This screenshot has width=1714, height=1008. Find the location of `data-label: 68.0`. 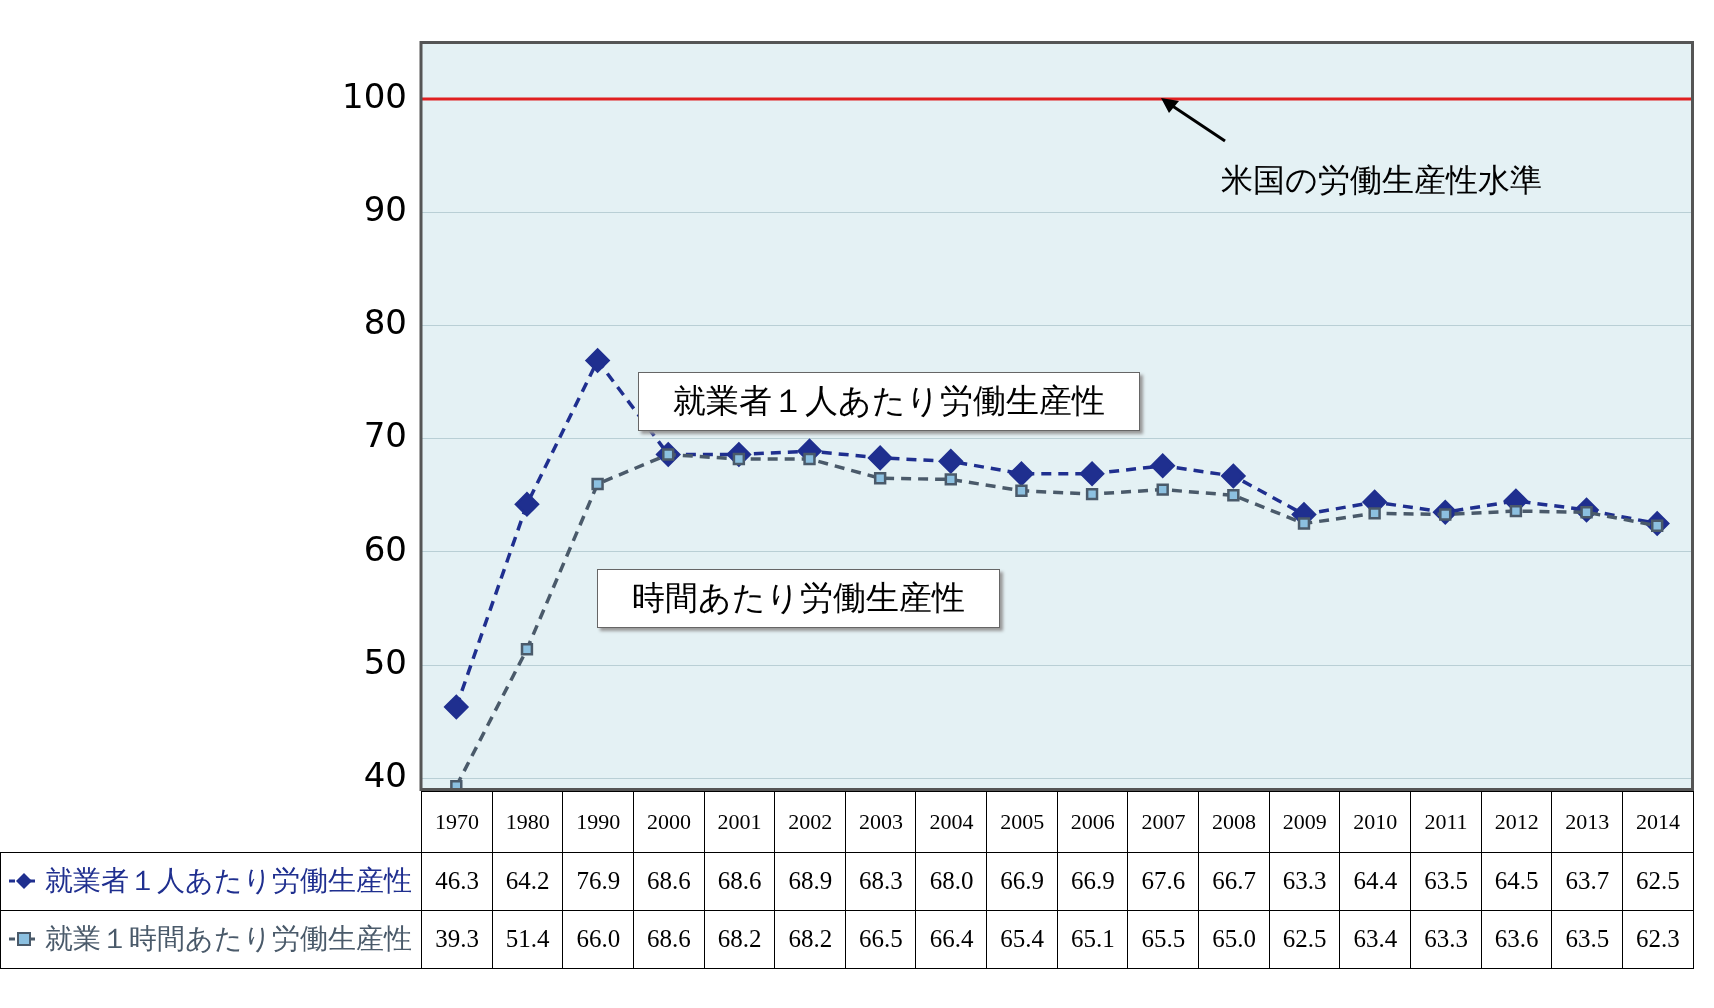

data-label: 68.0 is located at coordinates (951, 881).